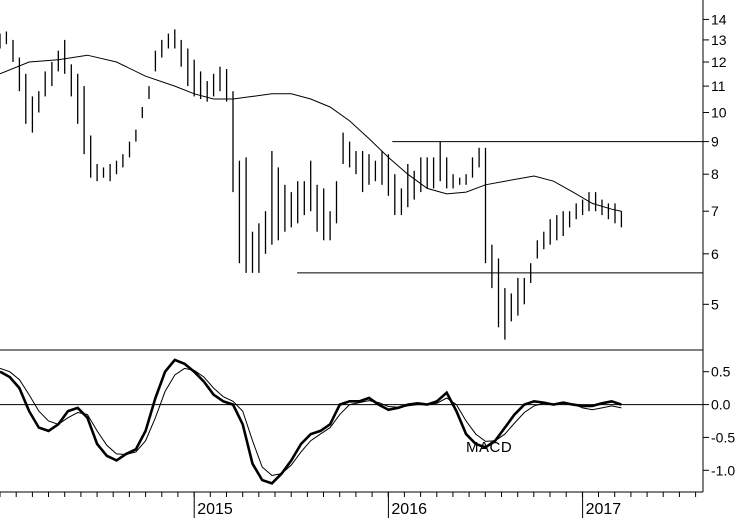 The image size is (752, 518). Describe the element at coordinates (723, 470) in the screenshot. I see `macd-tick-label: -1.0` at that location.